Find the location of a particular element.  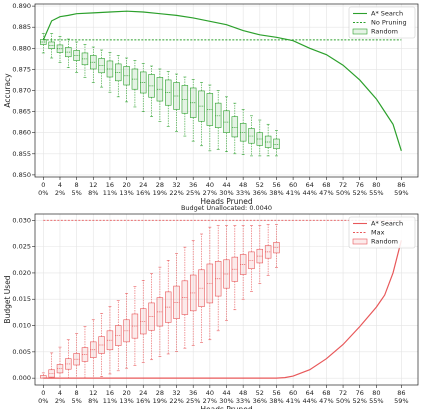

y-tick-label: 0.870 is located at coordinates (21, 91).